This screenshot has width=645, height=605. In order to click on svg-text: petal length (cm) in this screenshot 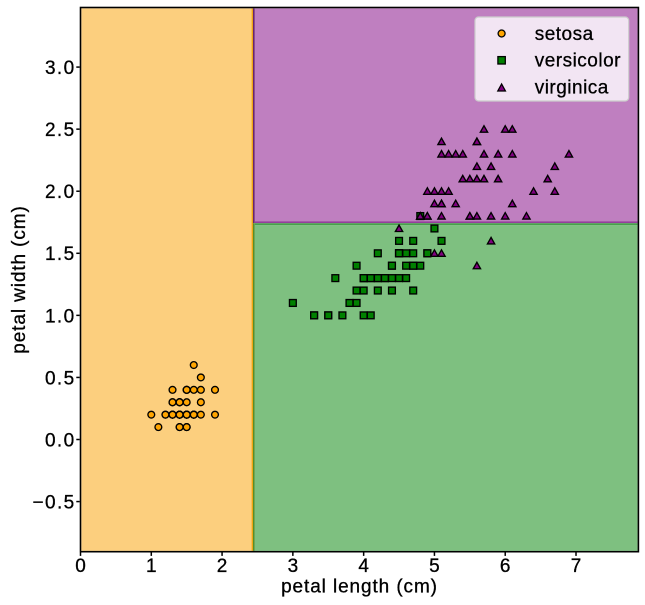, I will do `click(359, 587)`.